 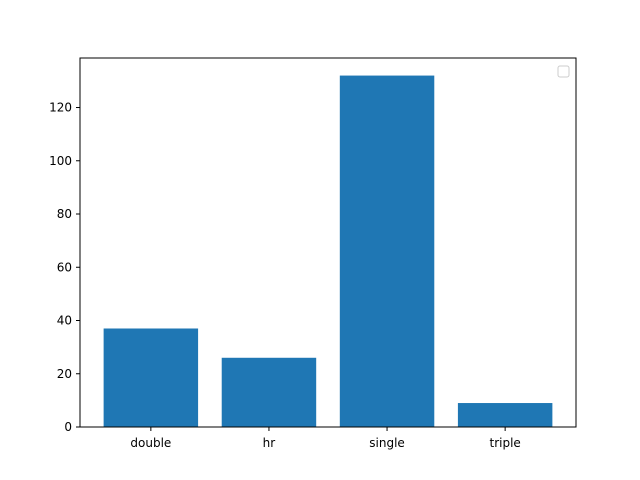 I want to click on legend-box, so click(x=563, y=71).